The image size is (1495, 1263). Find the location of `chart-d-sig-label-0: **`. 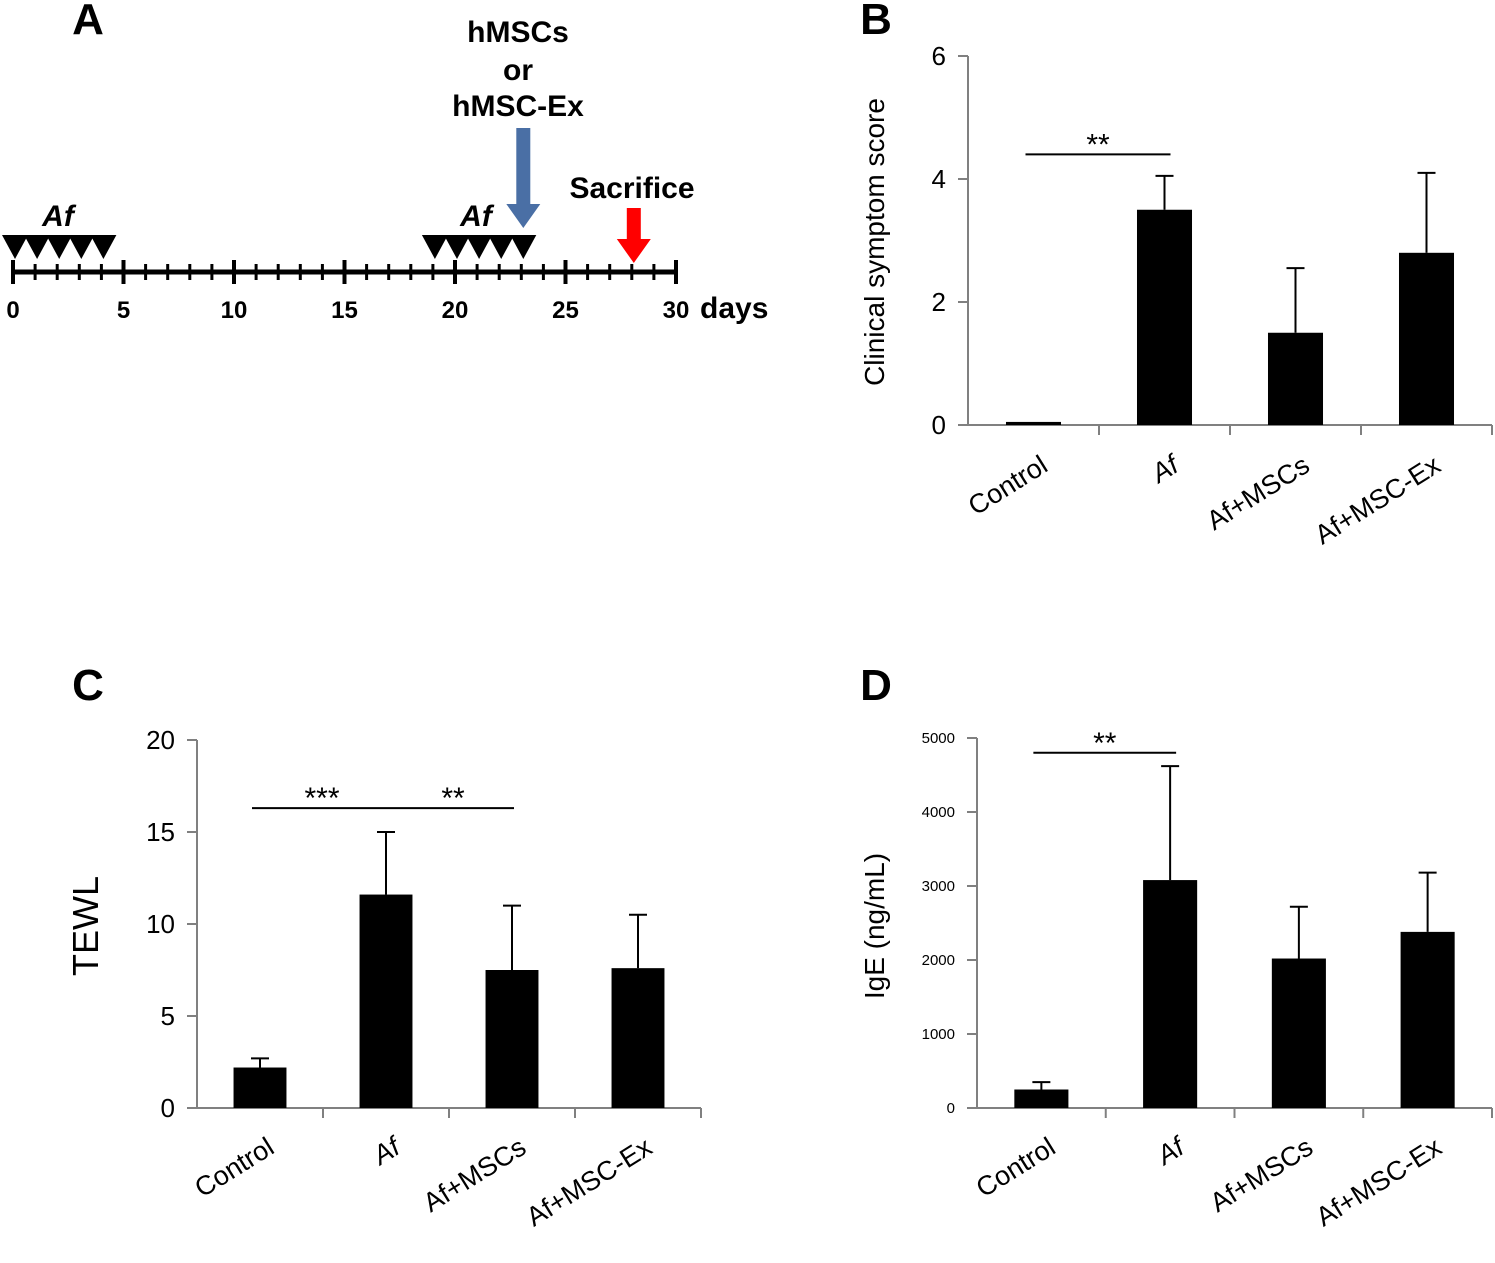

chart-d-sig-label-0: ** is located at coordinates (1105, 743).